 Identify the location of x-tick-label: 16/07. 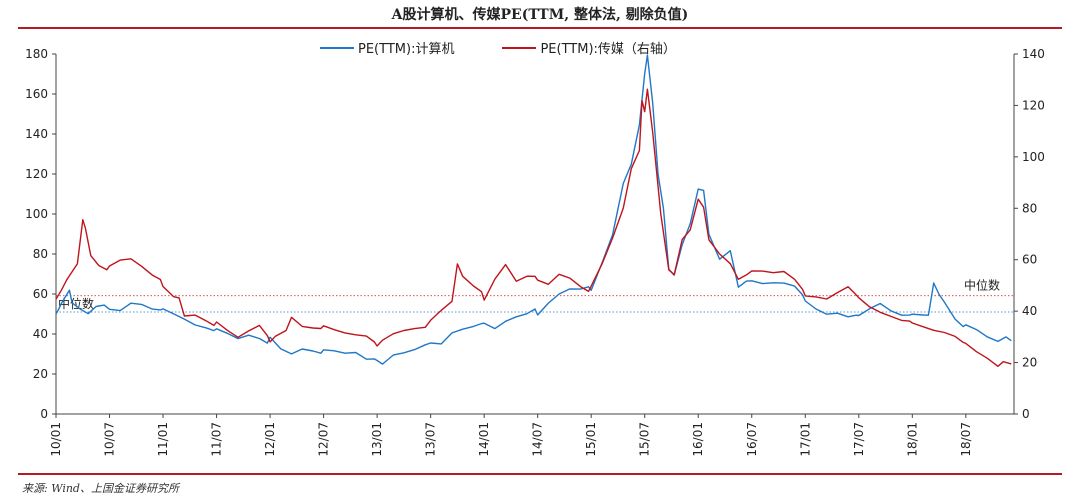
(752, 439).